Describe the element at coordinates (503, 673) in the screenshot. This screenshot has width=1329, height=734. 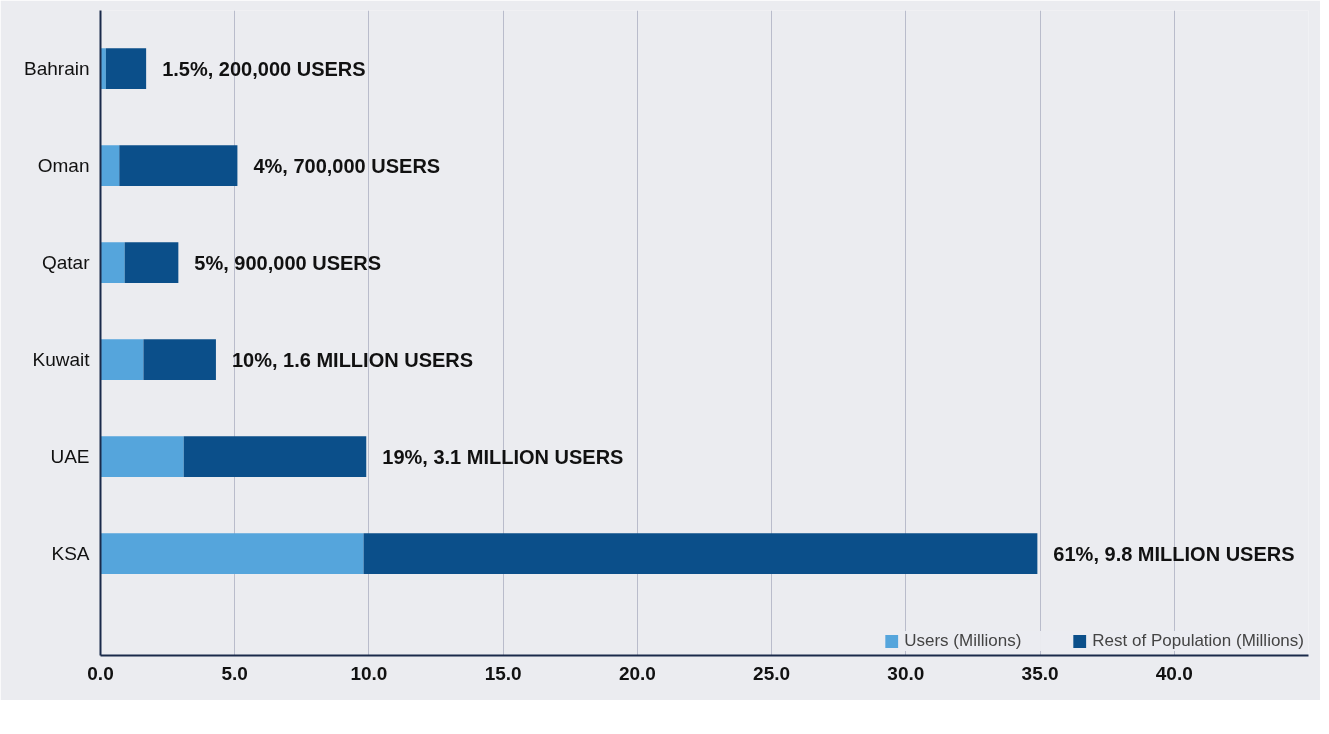
I see `x-tick-label: 15.0` at that location.